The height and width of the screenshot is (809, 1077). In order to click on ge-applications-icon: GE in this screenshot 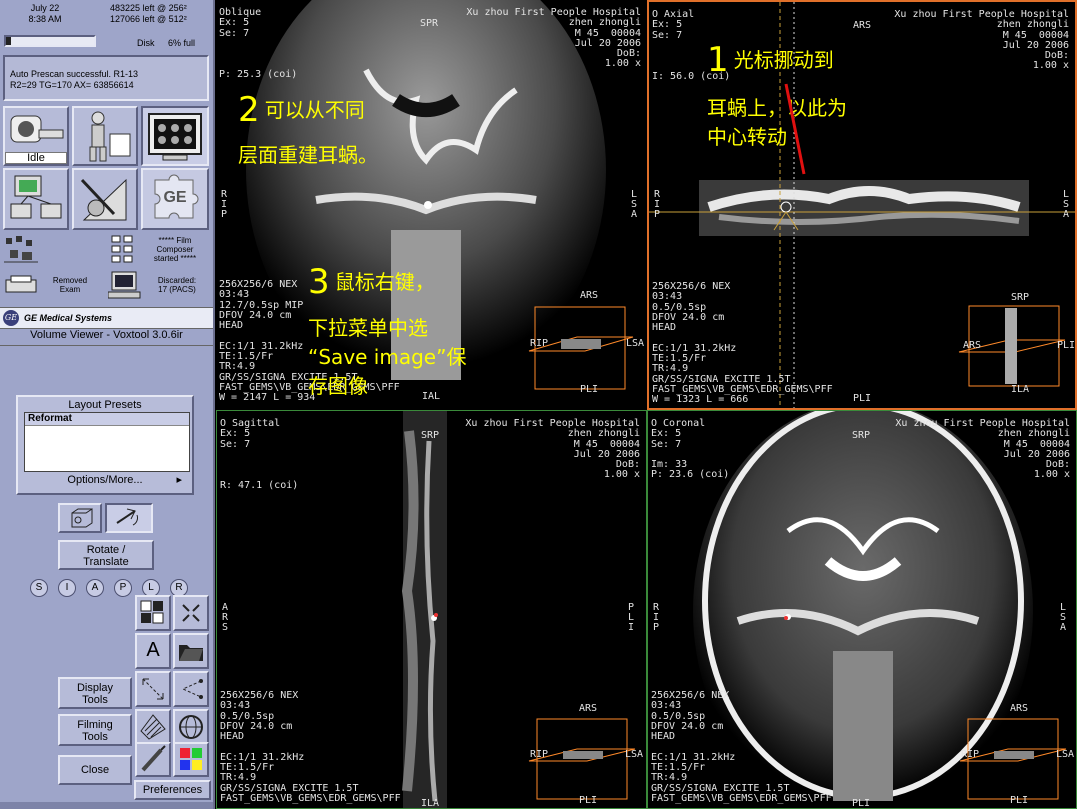, I will do `click(175, 199)`.